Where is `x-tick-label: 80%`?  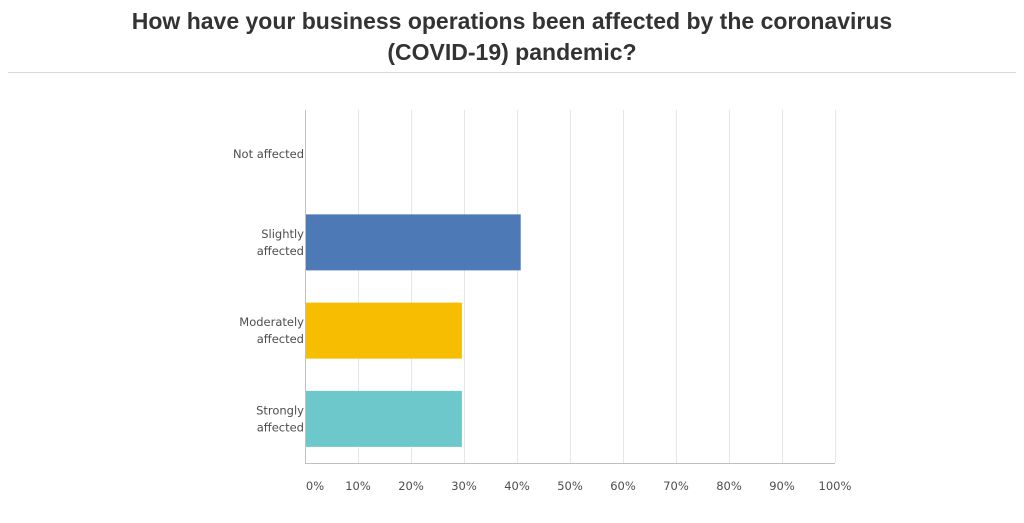
x-tick-label: 80% is located at coordinates (729, 486).